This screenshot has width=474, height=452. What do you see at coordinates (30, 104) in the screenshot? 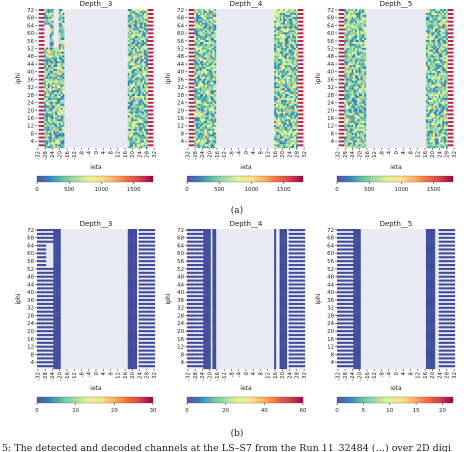
I see `y-tick-label: 24` at bounding box center [30, 104].